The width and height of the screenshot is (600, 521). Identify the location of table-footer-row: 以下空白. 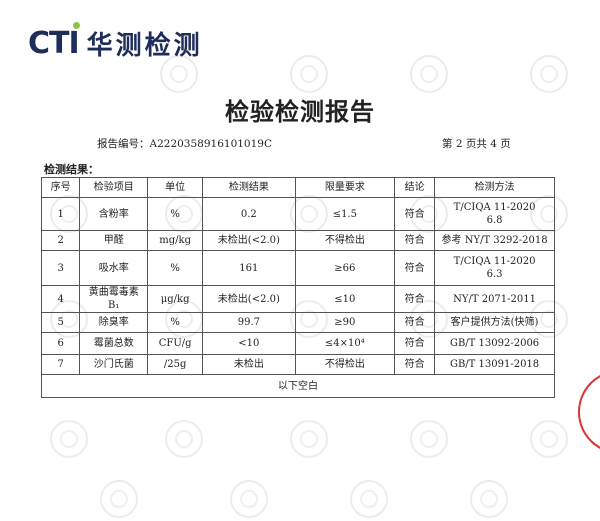
(298, 386).